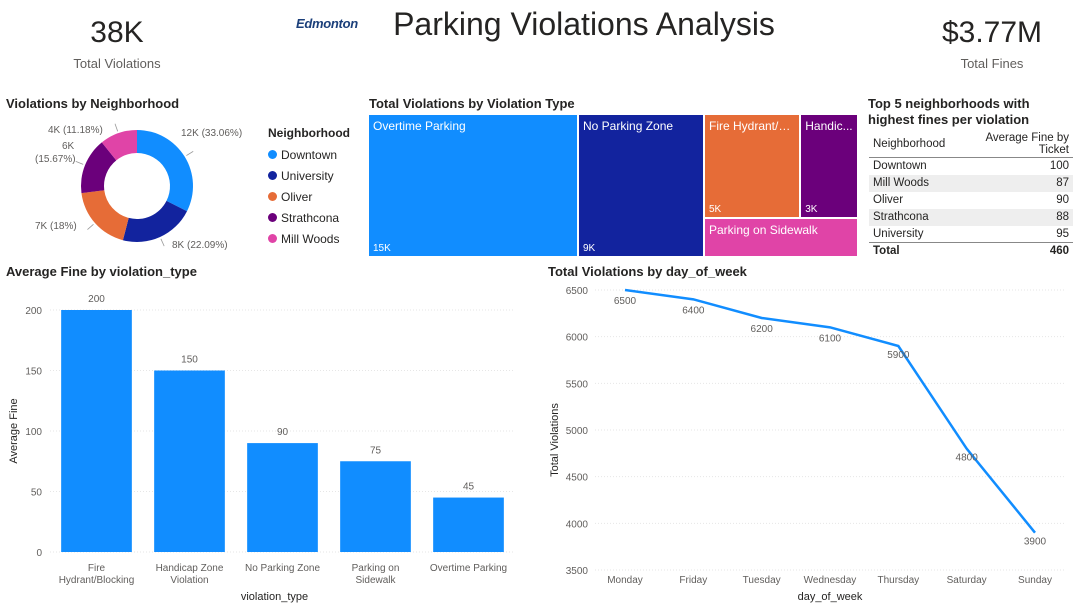 The width and height of the screenshot is (1080, 604). Describe the element at coordinates (14, 430) in the screenshot. I see `bar-y-axis-label: Average Fine` at that location.